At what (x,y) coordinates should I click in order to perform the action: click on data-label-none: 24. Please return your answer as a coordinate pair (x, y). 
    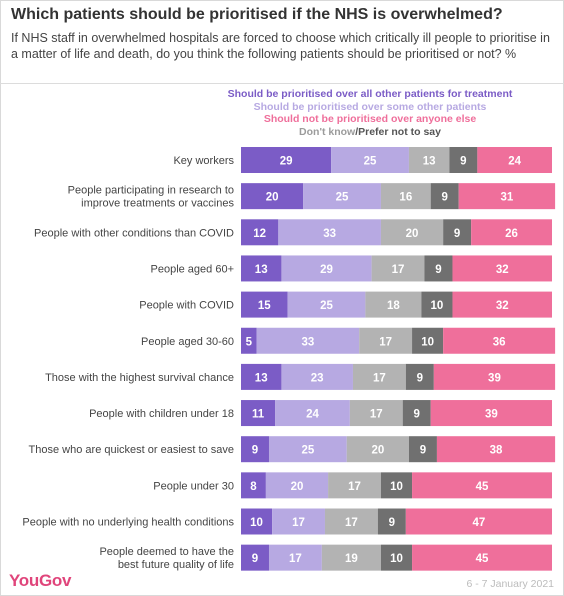
    Looking at the image, I should click on (514, 162).